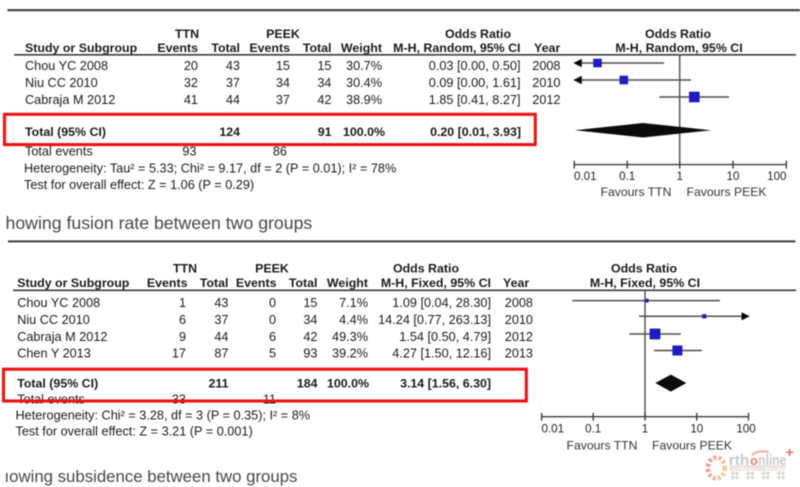  What do you see at coordinates (151, 476) in the screenshot?
I see `svg-text:ıowing subsidence between two: ıowing subsidence between two groups` at bounding box center [151, 476].